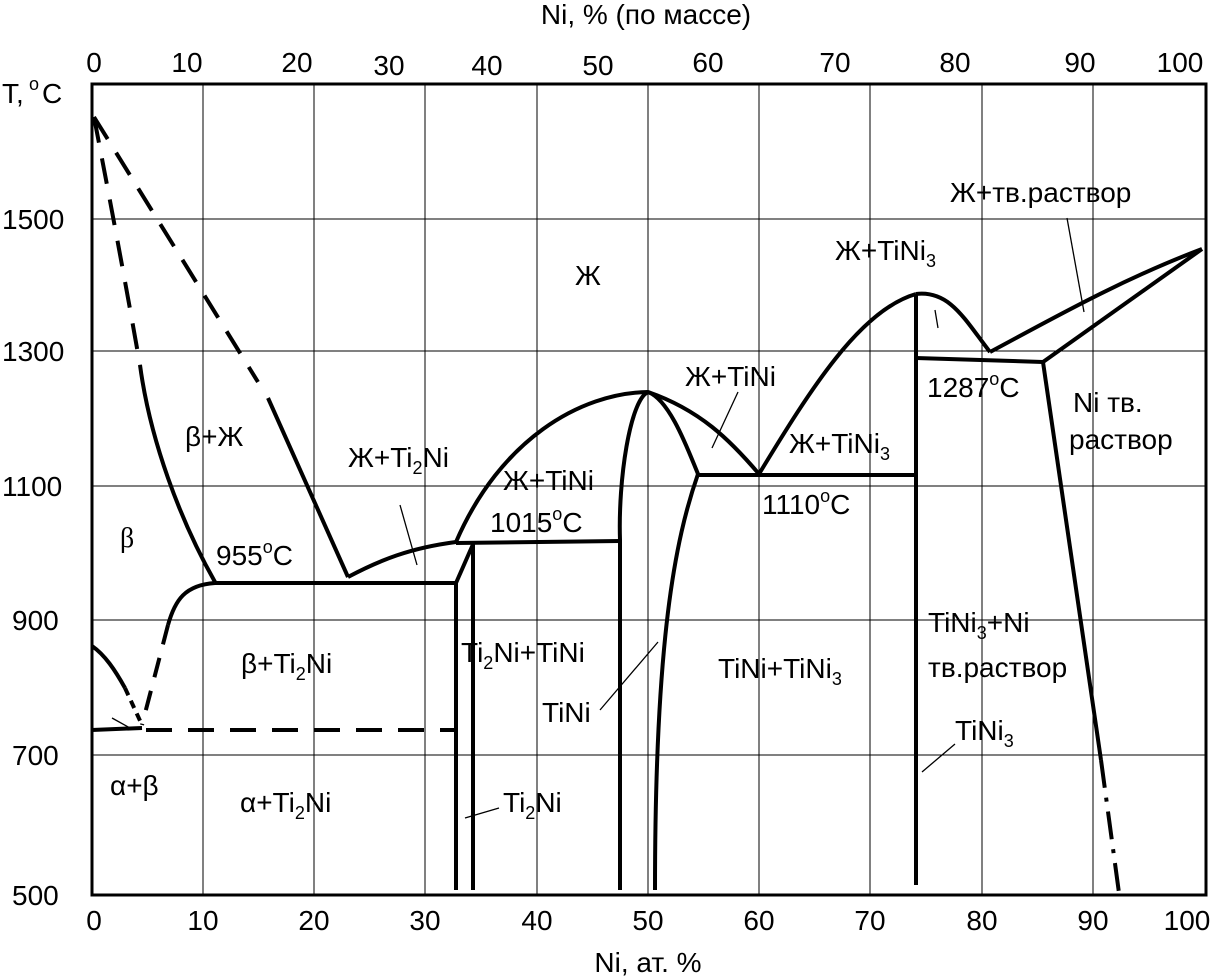  I want to click on temp-1287-num: 1287, so click(958, 387).